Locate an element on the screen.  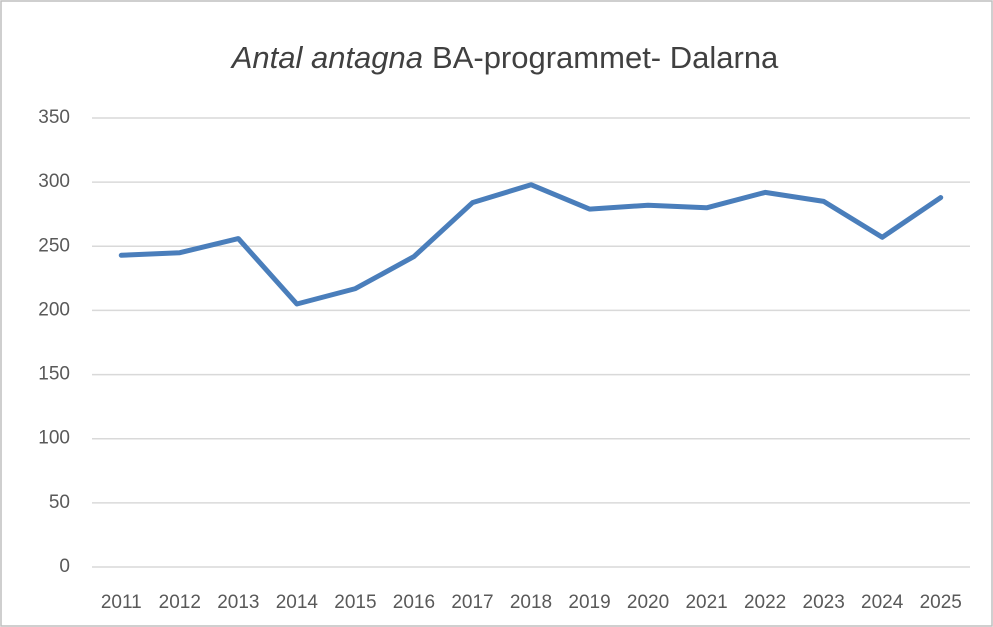
x-tick-label: 2012 is located at coordinates (180, 602).